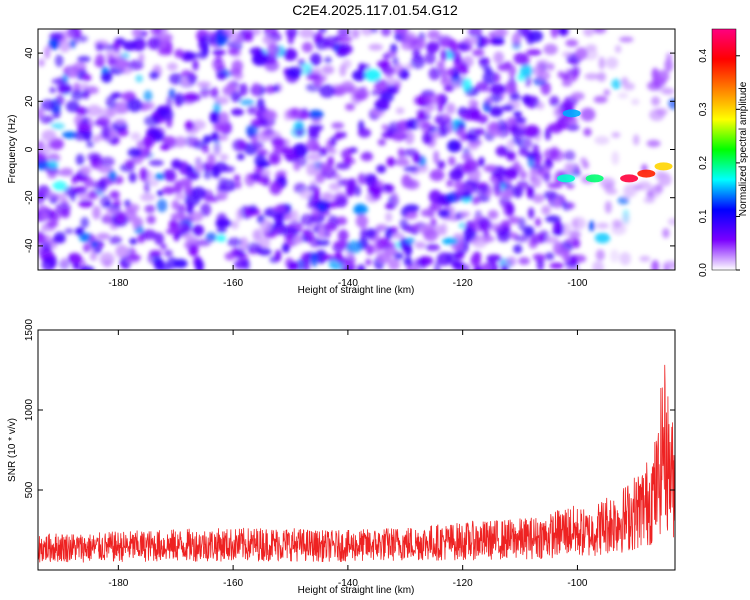  I want to click on colorbar-tick-label: 0.2, so click(703, 163).